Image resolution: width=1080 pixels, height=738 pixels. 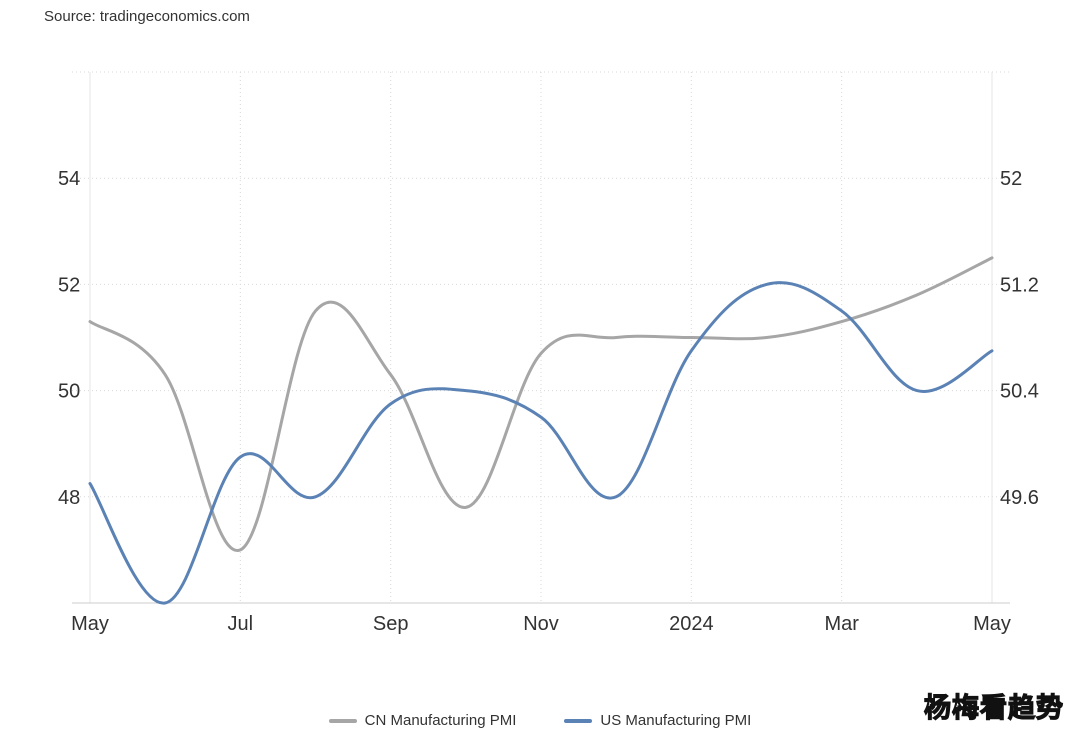 I want to click on x-tick-label: Jul, so click(x=241, y=624).